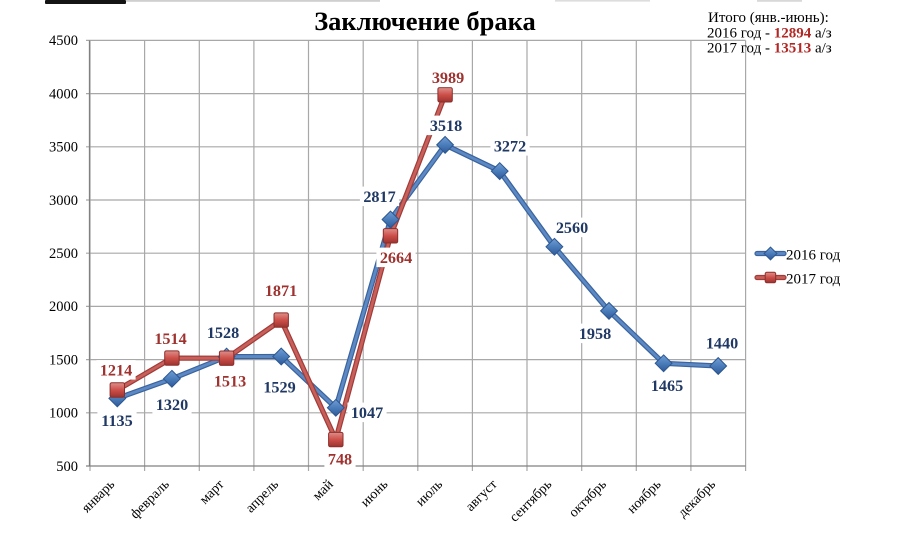 Image resolution: width=900 pixels, height=535 pixels. What do you see at coordinates (63, 148) in the screenshot?
I see `svg-text: 3500` at bounding box center [63, 148].